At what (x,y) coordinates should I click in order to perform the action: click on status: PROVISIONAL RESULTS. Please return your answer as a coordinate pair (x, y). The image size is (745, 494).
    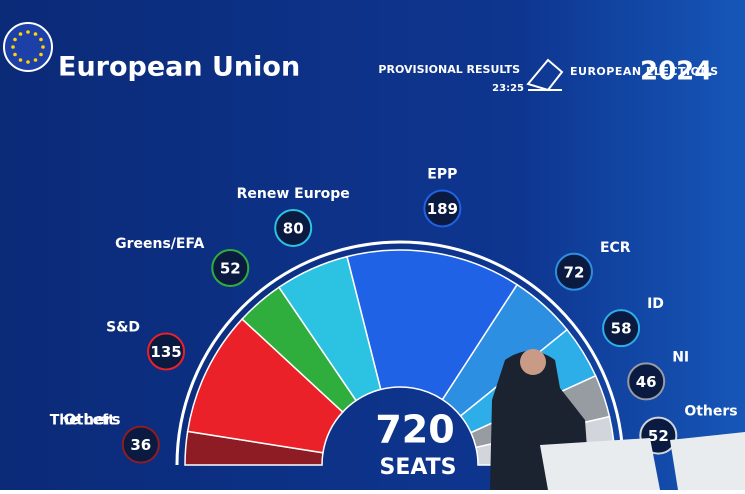
    Looking at the image, I should click on (449, 69).